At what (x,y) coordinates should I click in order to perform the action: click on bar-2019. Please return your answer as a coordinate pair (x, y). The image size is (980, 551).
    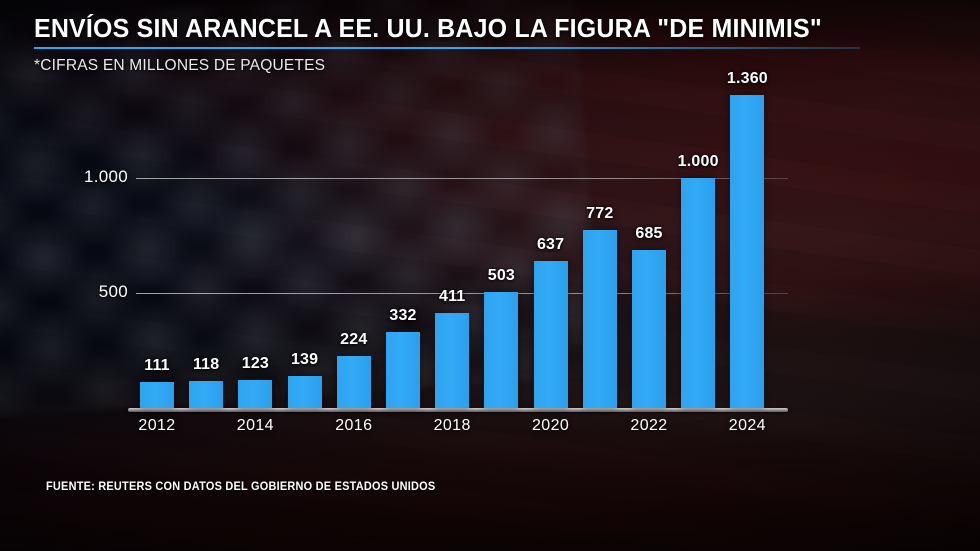
    Looking at the image, I should click on (501, 350).